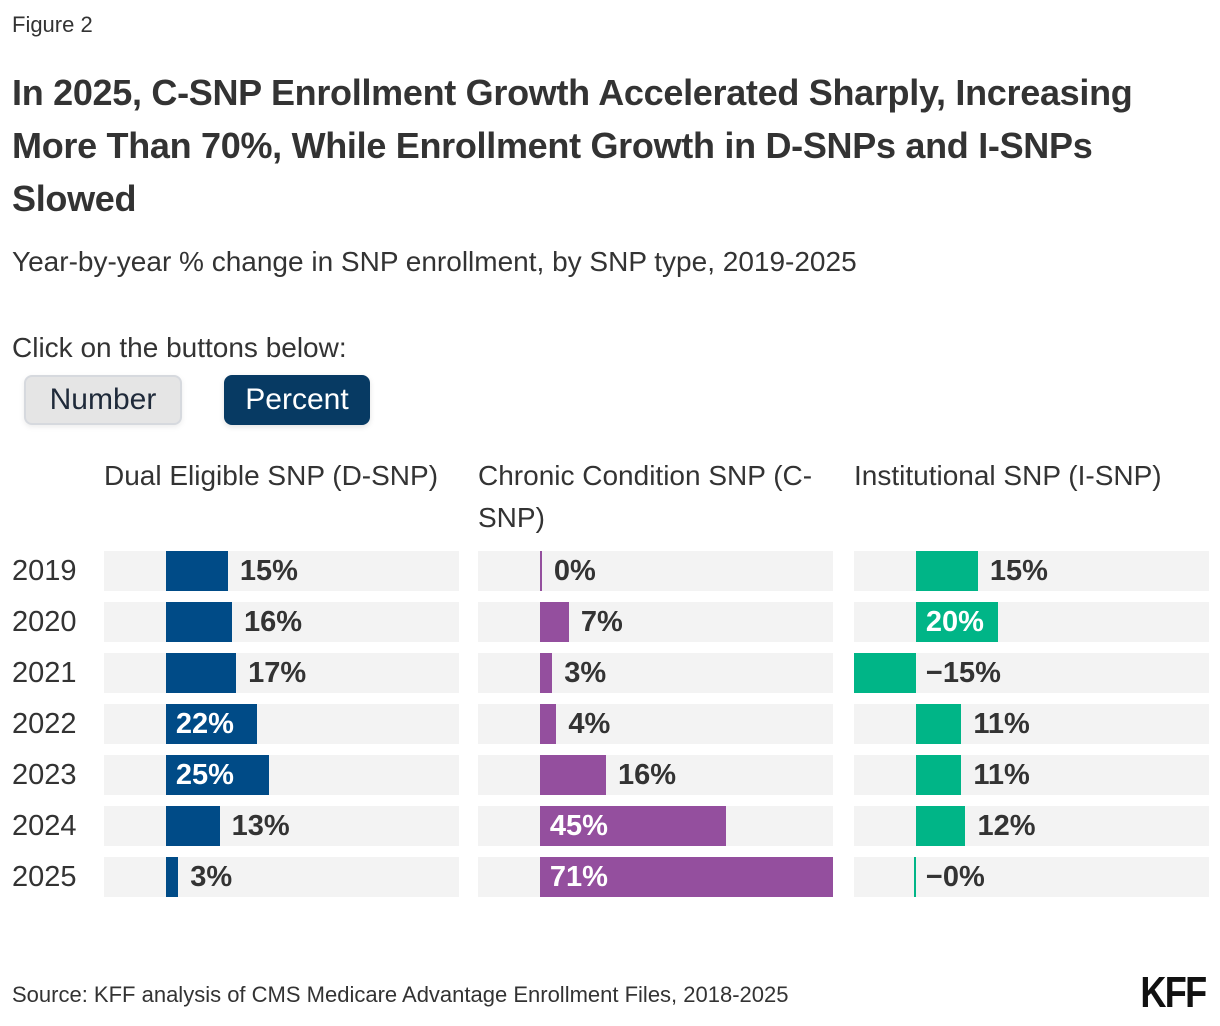 The width and height of the screenshot is (1220, 1026). Describe the element at coordinates (260, 826) in the screenshot. I see `data-label: 13%` at that location.